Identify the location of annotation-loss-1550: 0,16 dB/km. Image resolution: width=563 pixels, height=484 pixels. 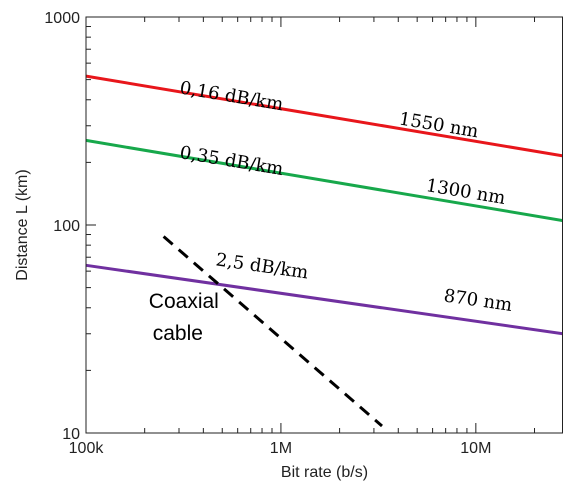
(231, 96).